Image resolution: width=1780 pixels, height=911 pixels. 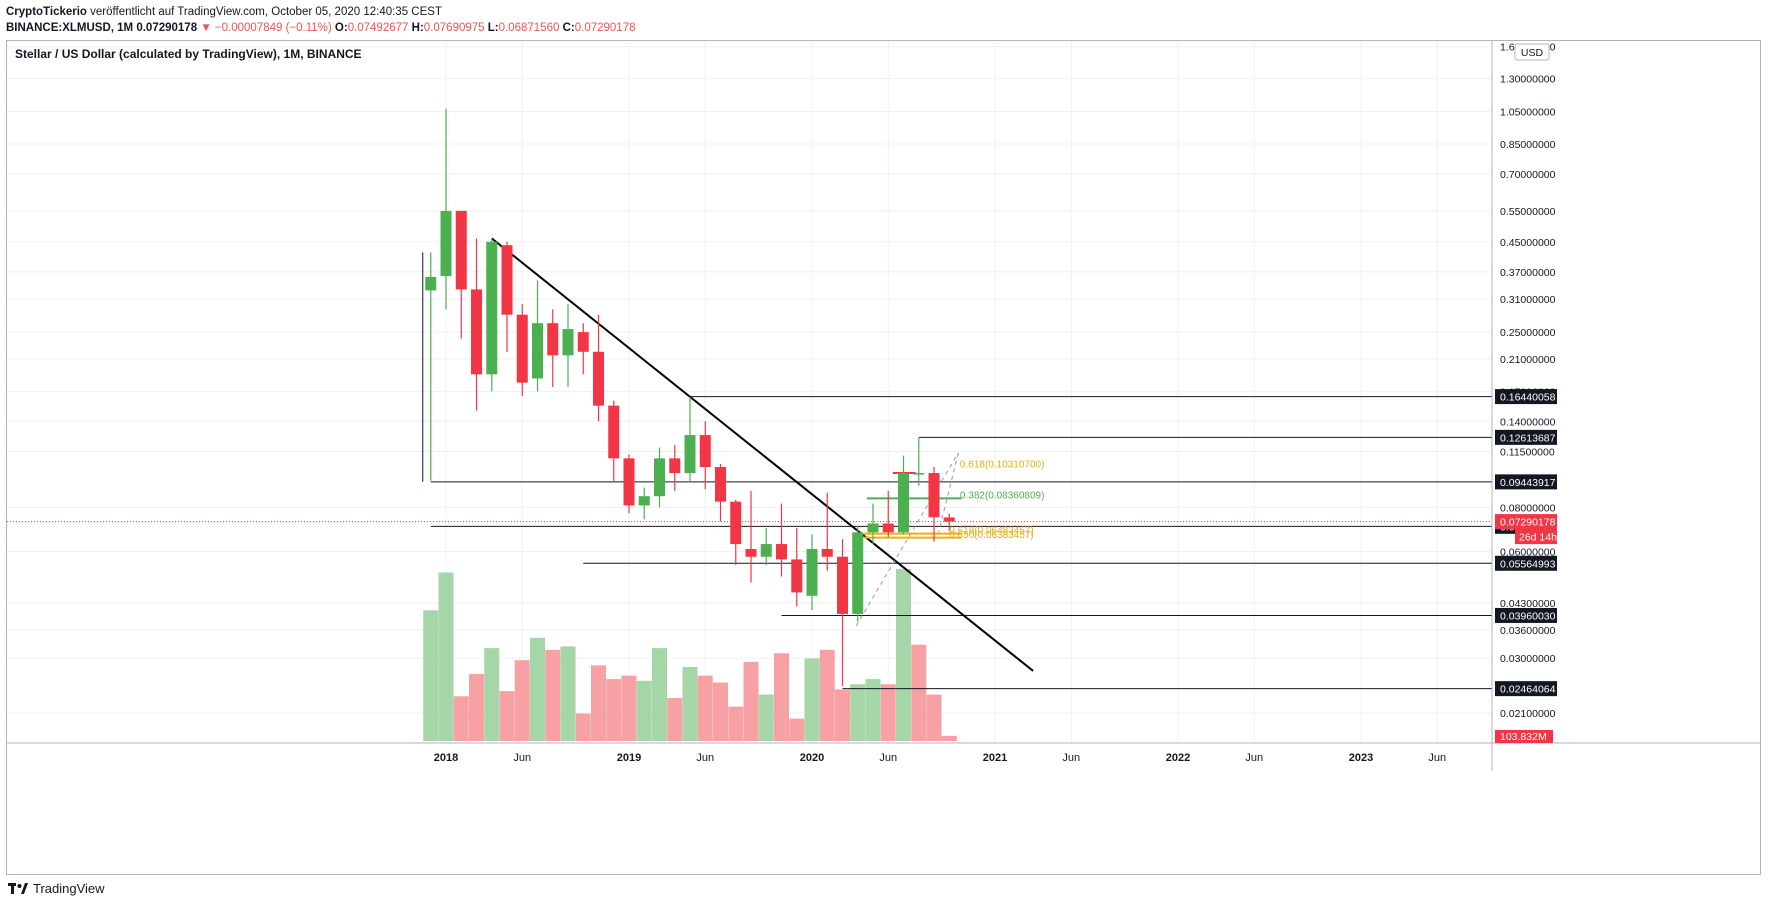 I want to click on brand-name: TradingView, so click(x=69, y=888).